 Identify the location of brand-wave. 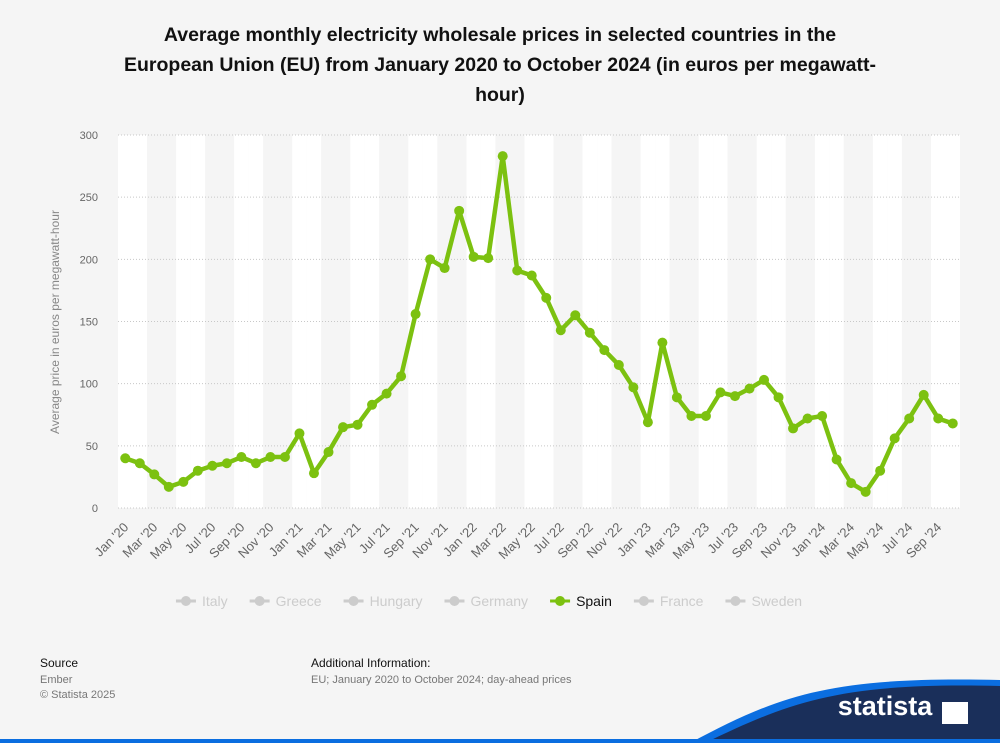
(850, 713).